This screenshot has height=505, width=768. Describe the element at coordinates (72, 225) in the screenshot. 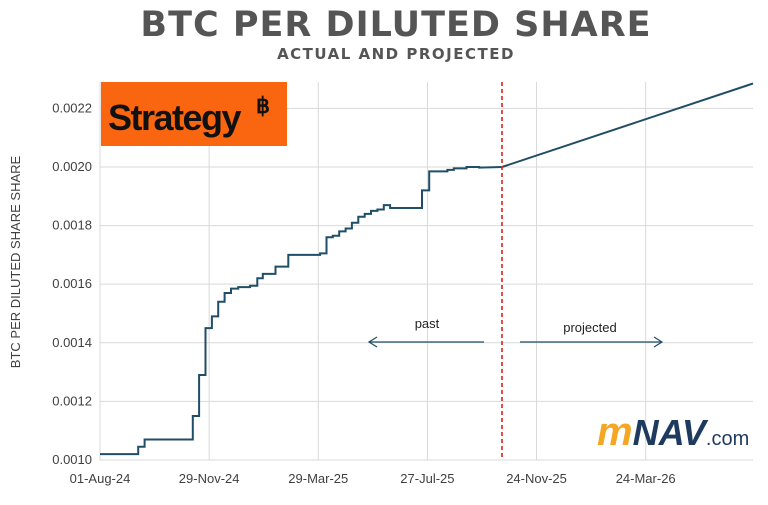

I see `y-tick-label: 0.0018` at that location.